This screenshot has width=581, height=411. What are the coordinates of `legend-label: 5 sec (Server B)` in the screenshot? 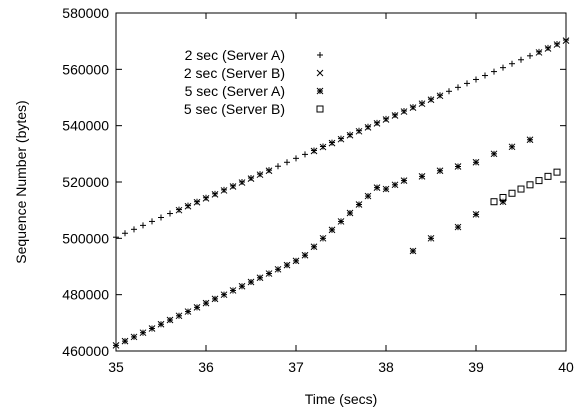 It's located at (234, 109).